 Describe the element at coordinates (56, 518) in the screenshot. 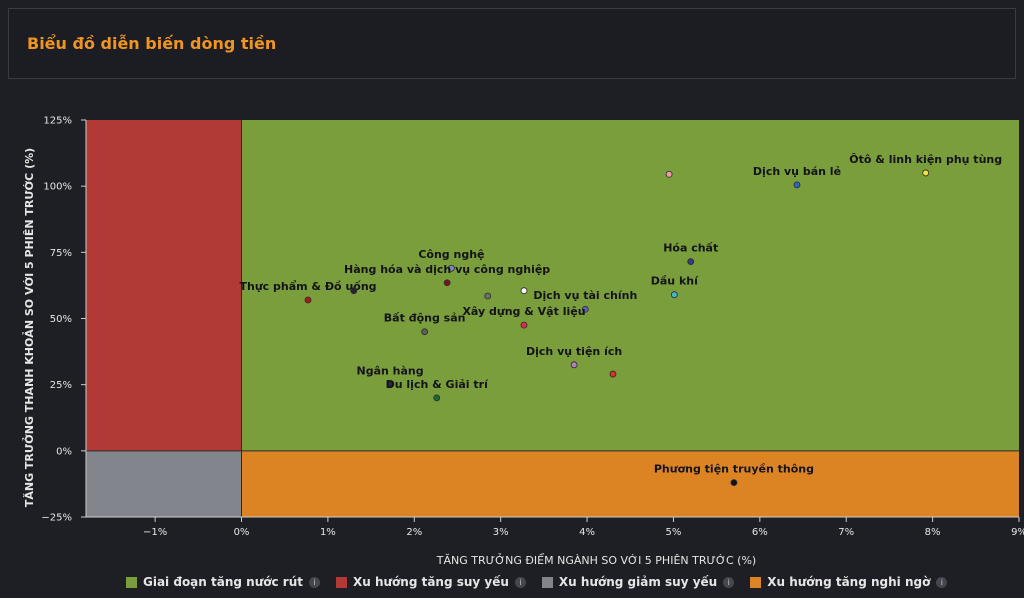

I see `y-tick-label: −25%` at that location.